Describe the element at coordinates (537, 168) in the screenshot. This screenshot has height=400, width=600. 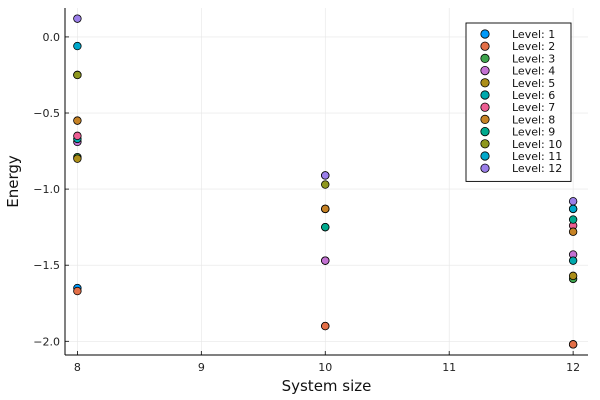
I see `legend-label: Level: 12` at that location.